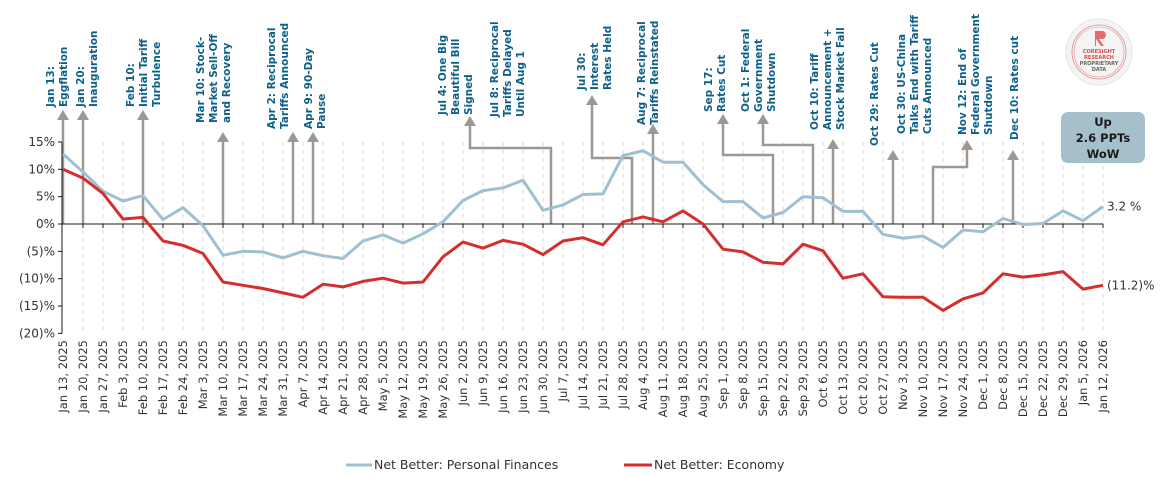  I want to click on x-tick-label: Sep 22, 2025, so click(783, 378).